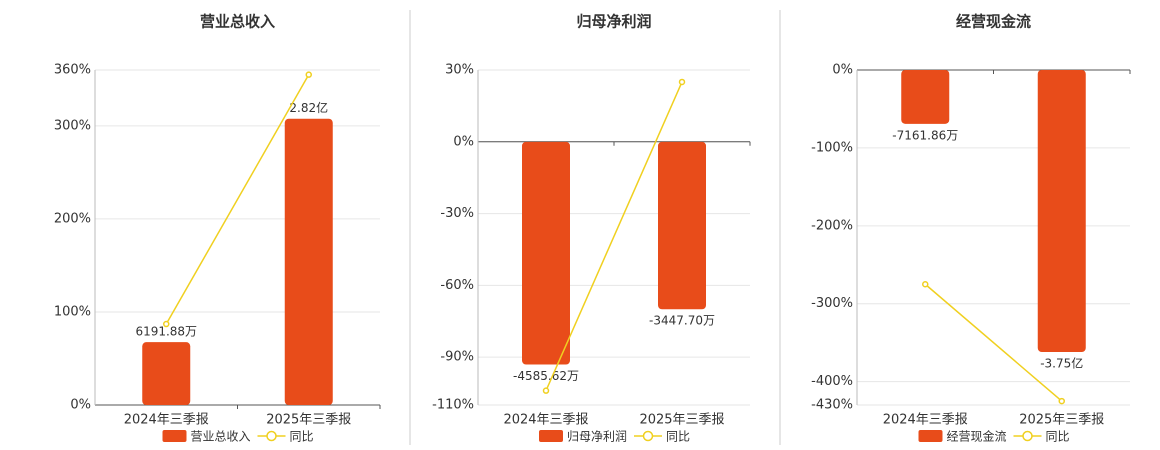 The width and height of the screenshot is (1160, 450). I want to click on y-tick-label: -30%, so click(457, 213).